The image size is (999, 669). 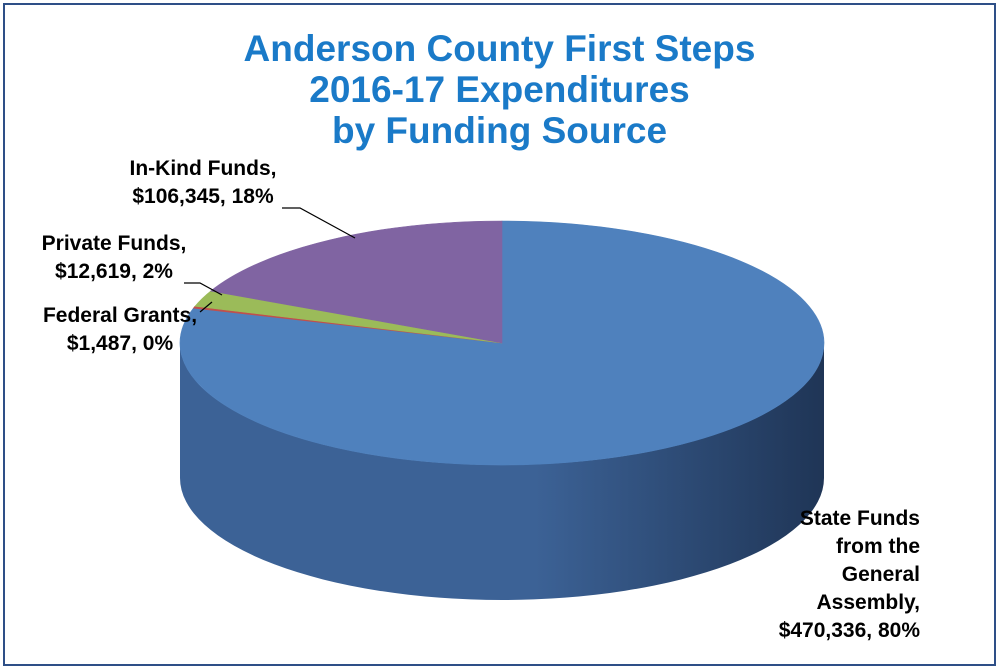 I want to click on data-label-federal-grants-line-1: Federal Grants,, so click(x=120, y=315).